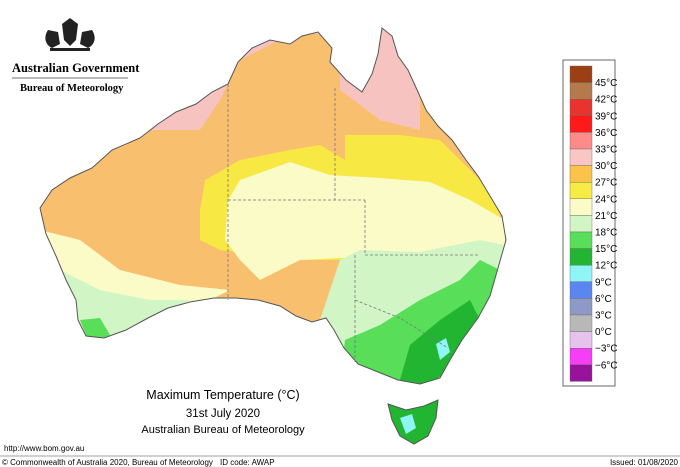 The image size is (680, 467). I want to click on legend-label: 0°C, so click(603, 332).